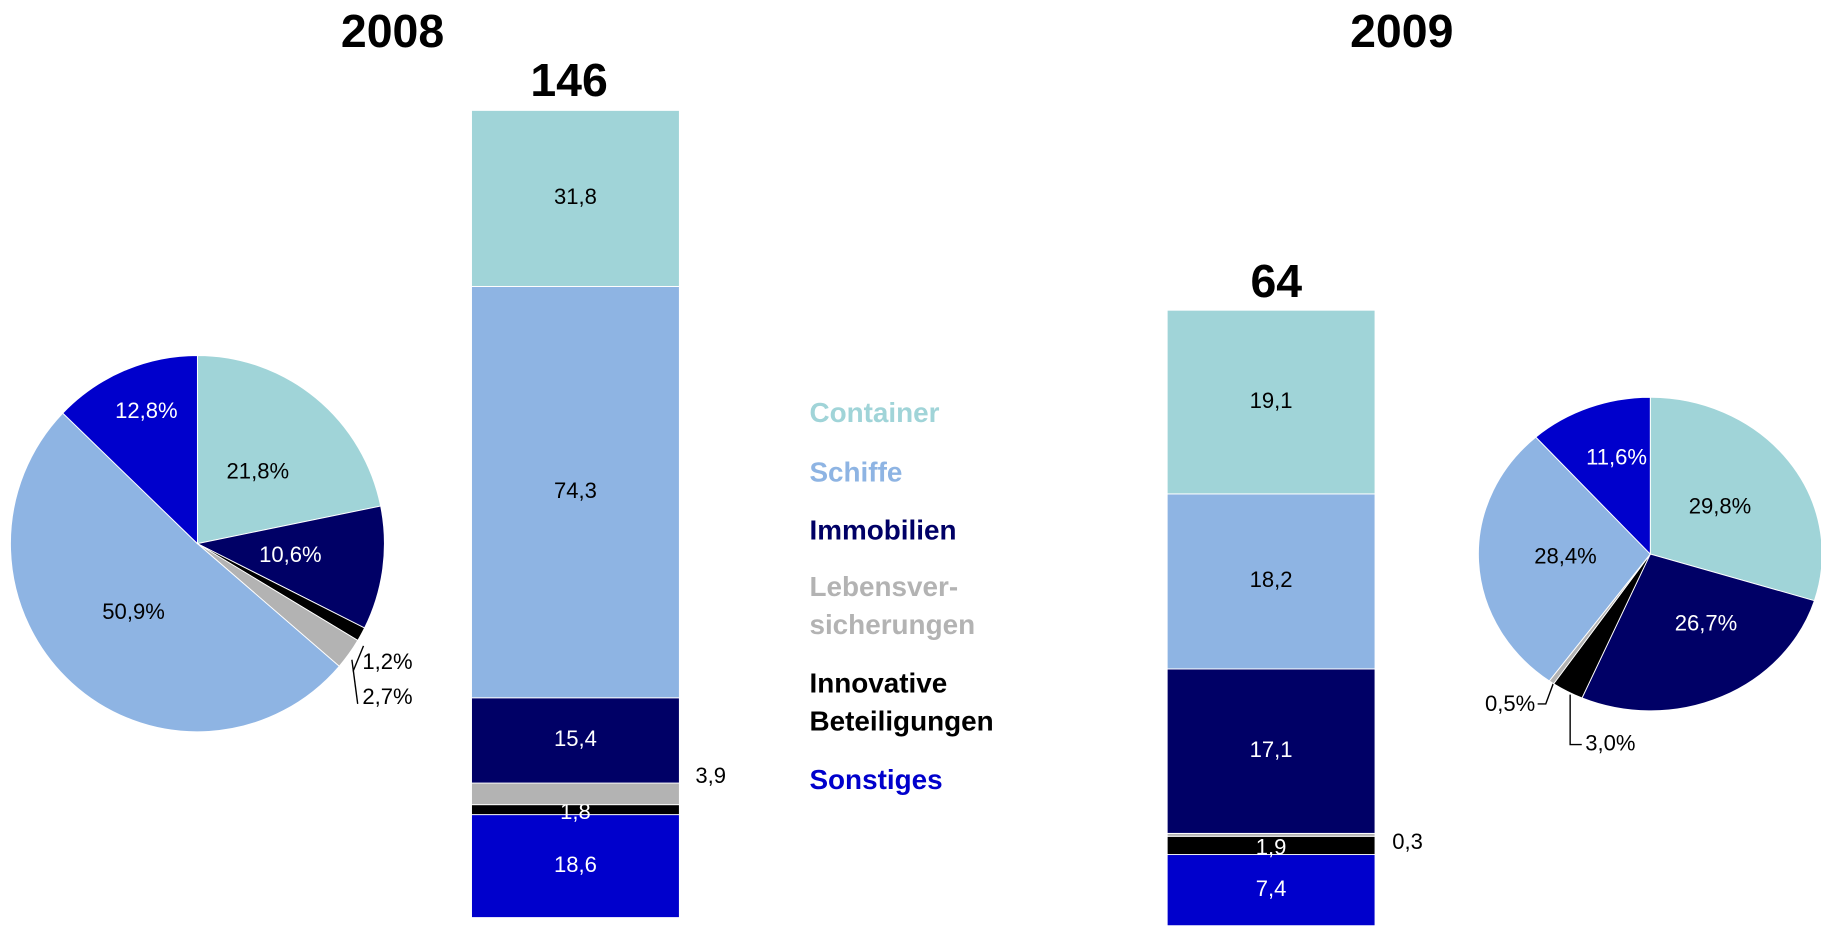  I want to click on data-label: 29,8%, so click(1720, 505).